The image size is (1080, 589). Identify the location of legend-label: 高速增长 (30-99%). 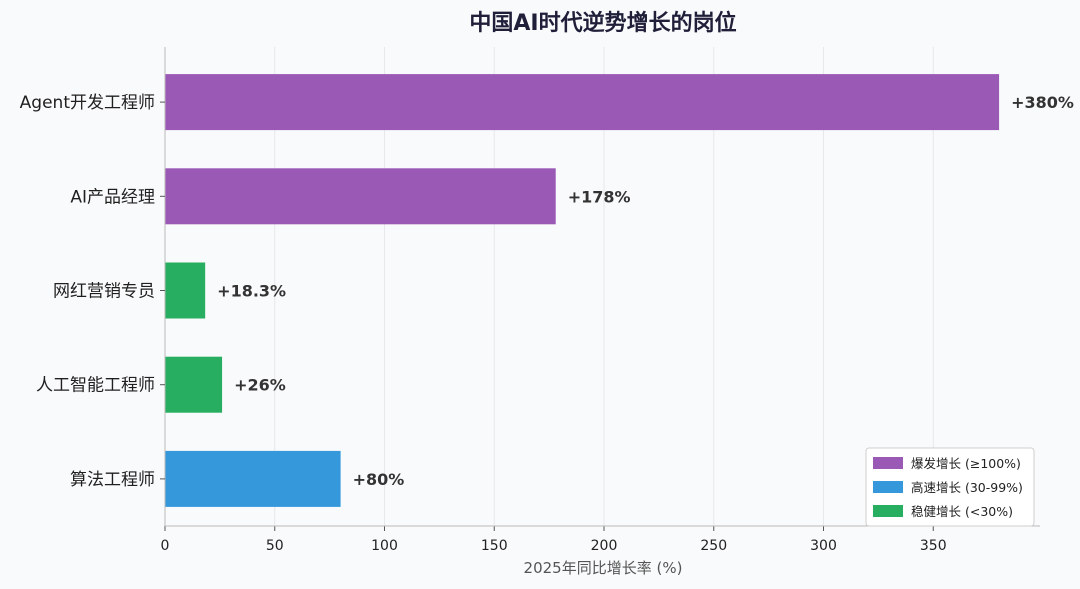
(967, 487).